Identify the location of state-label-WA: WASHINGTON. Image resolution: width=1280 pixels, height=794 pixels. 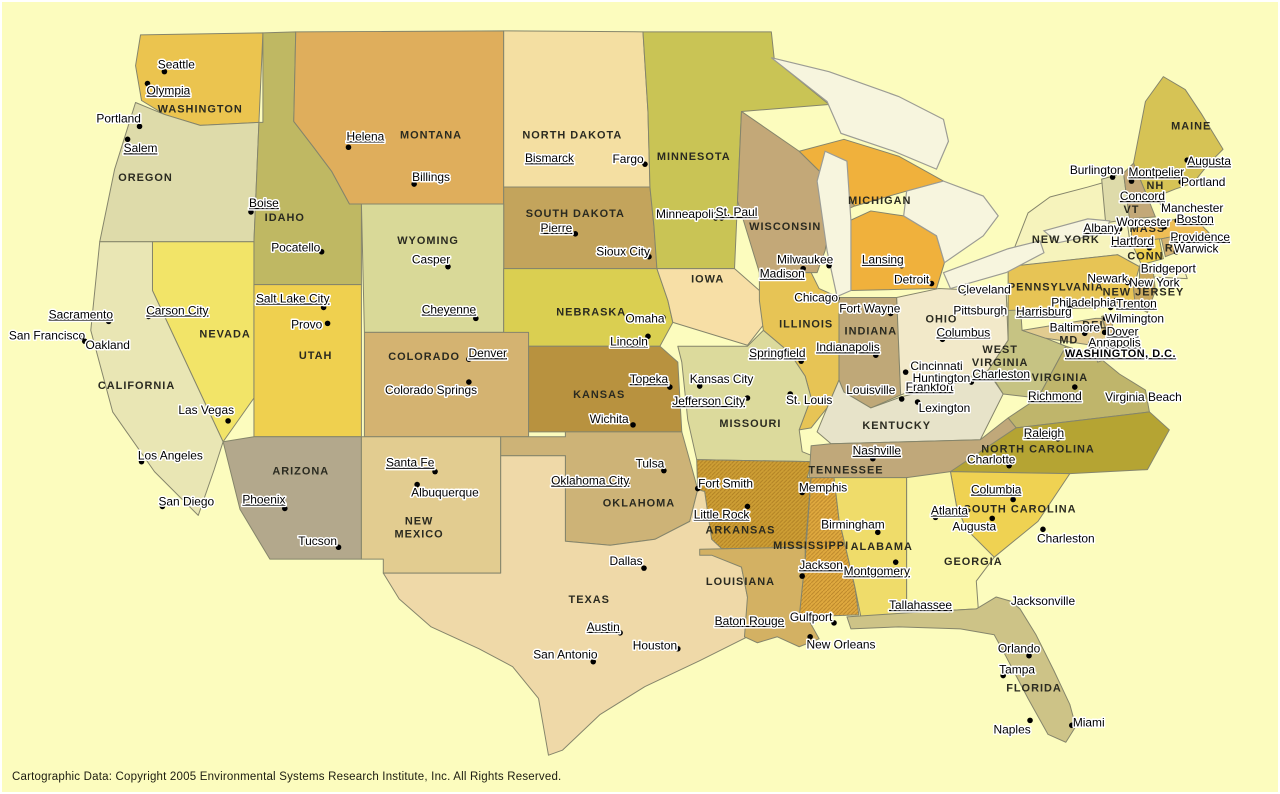
(200, 109).